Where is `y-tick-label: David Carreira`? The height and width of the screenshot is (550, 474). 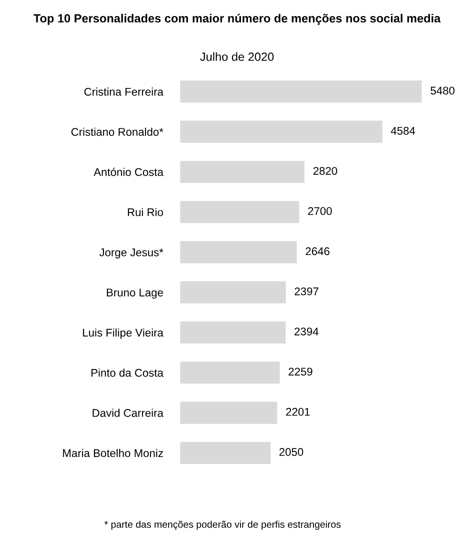 y-tick-label: David Carreira is located at coordinates (128, 412).